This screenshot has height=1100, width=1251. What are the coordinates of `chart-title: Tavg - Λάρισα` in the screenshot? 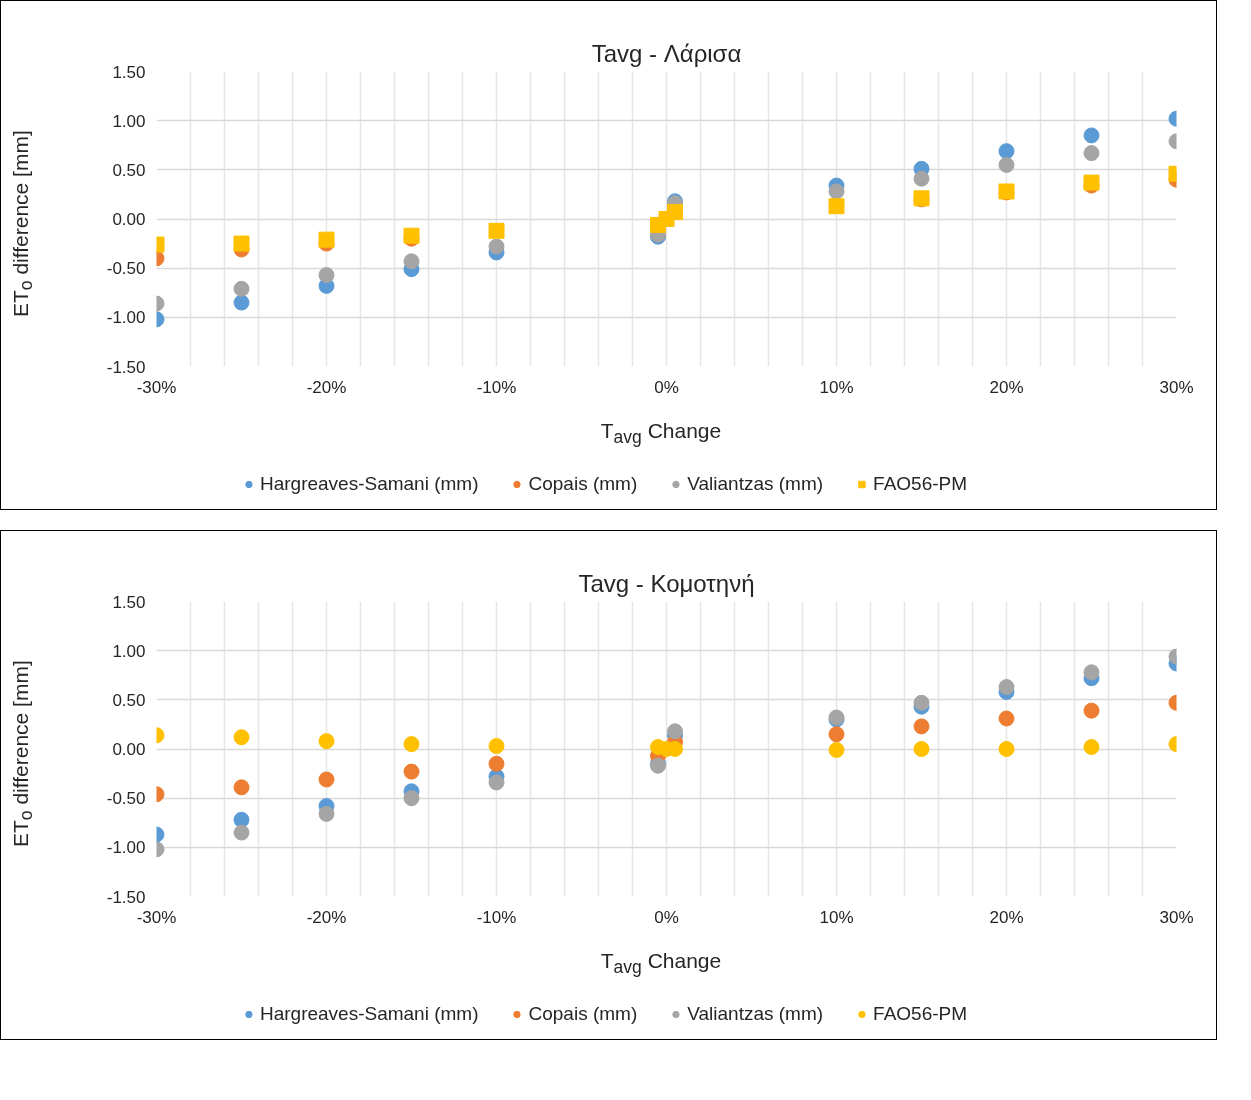 It's located at (666, 53).